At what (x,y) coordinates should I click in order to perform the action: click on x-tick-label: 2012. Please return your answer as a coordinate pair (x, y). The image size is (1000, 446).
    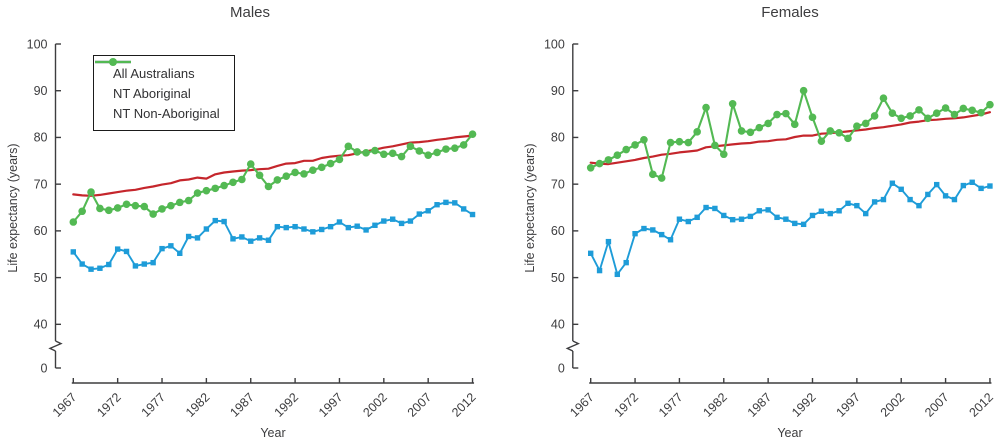
    Looking at the image, I should click on (981, 405).